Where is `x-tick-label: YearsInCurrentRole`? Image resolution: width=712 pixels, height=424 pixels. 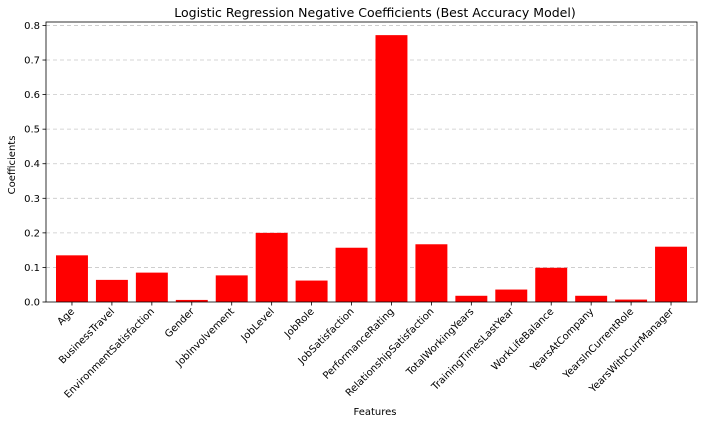
x-tick-label: YearsInCurrentRole is located at coordinates (599, 344).